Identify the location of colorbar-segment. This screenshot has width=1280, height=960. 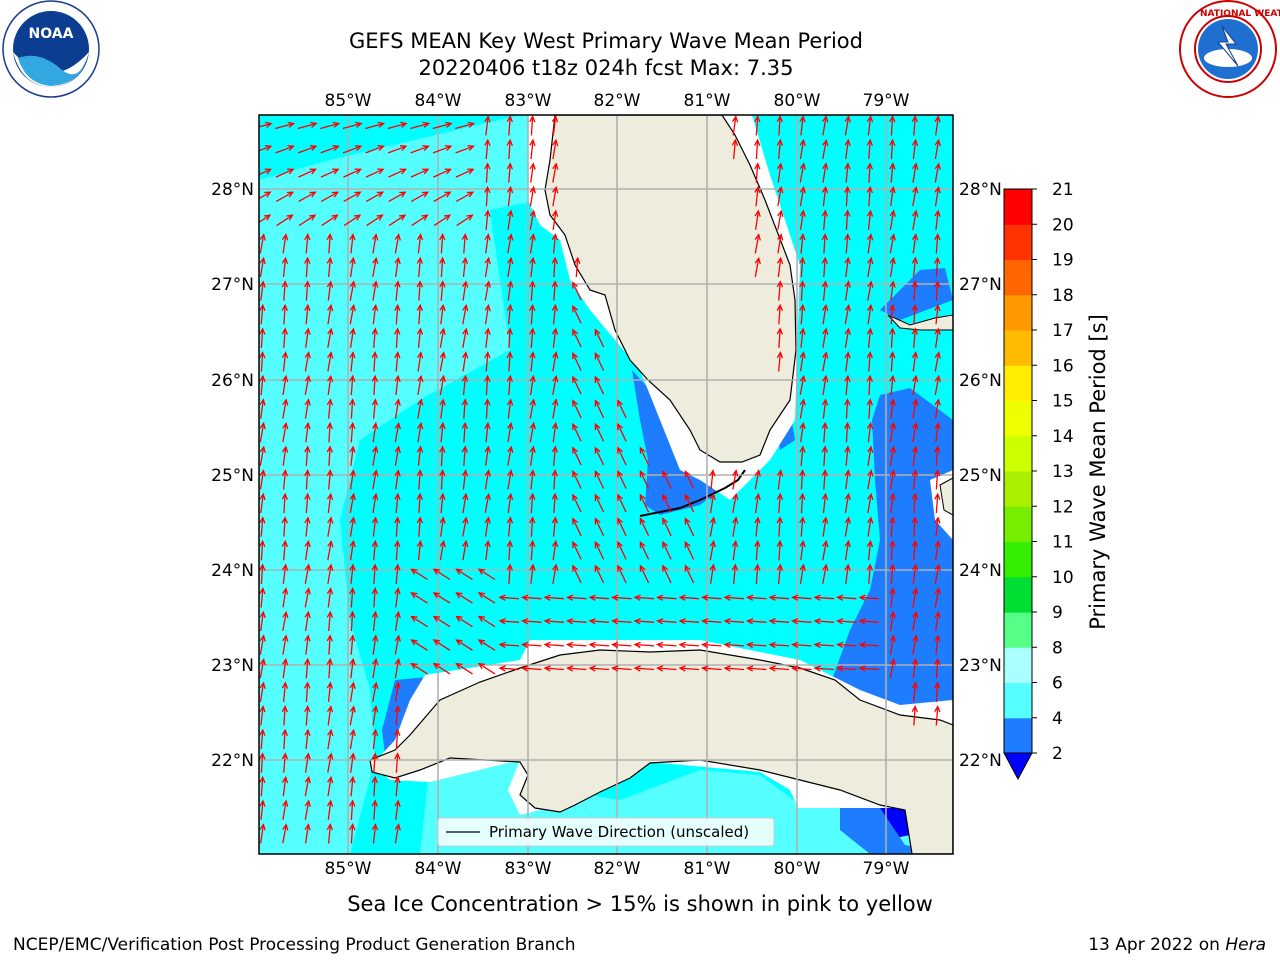
(1018, 489).